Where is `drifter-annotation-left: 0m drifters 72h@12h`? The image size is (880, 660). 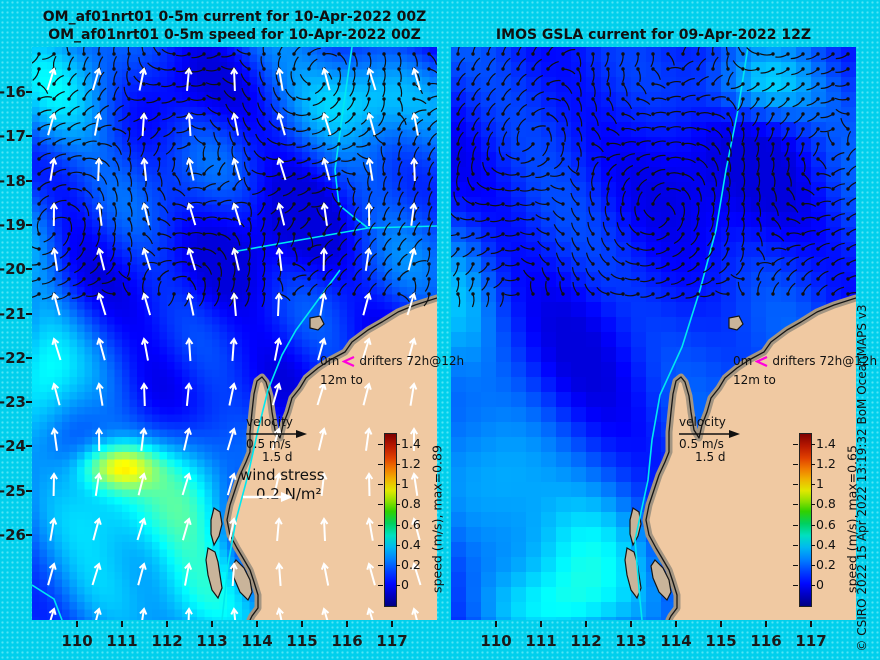 drifter-annotation-left: 0m drifters 72h@12h is located at coordinates (392, 361).